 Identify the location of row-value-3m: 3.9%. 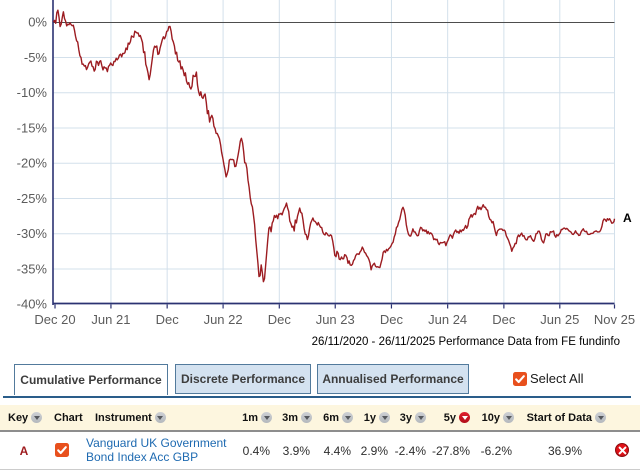
(296, 450).